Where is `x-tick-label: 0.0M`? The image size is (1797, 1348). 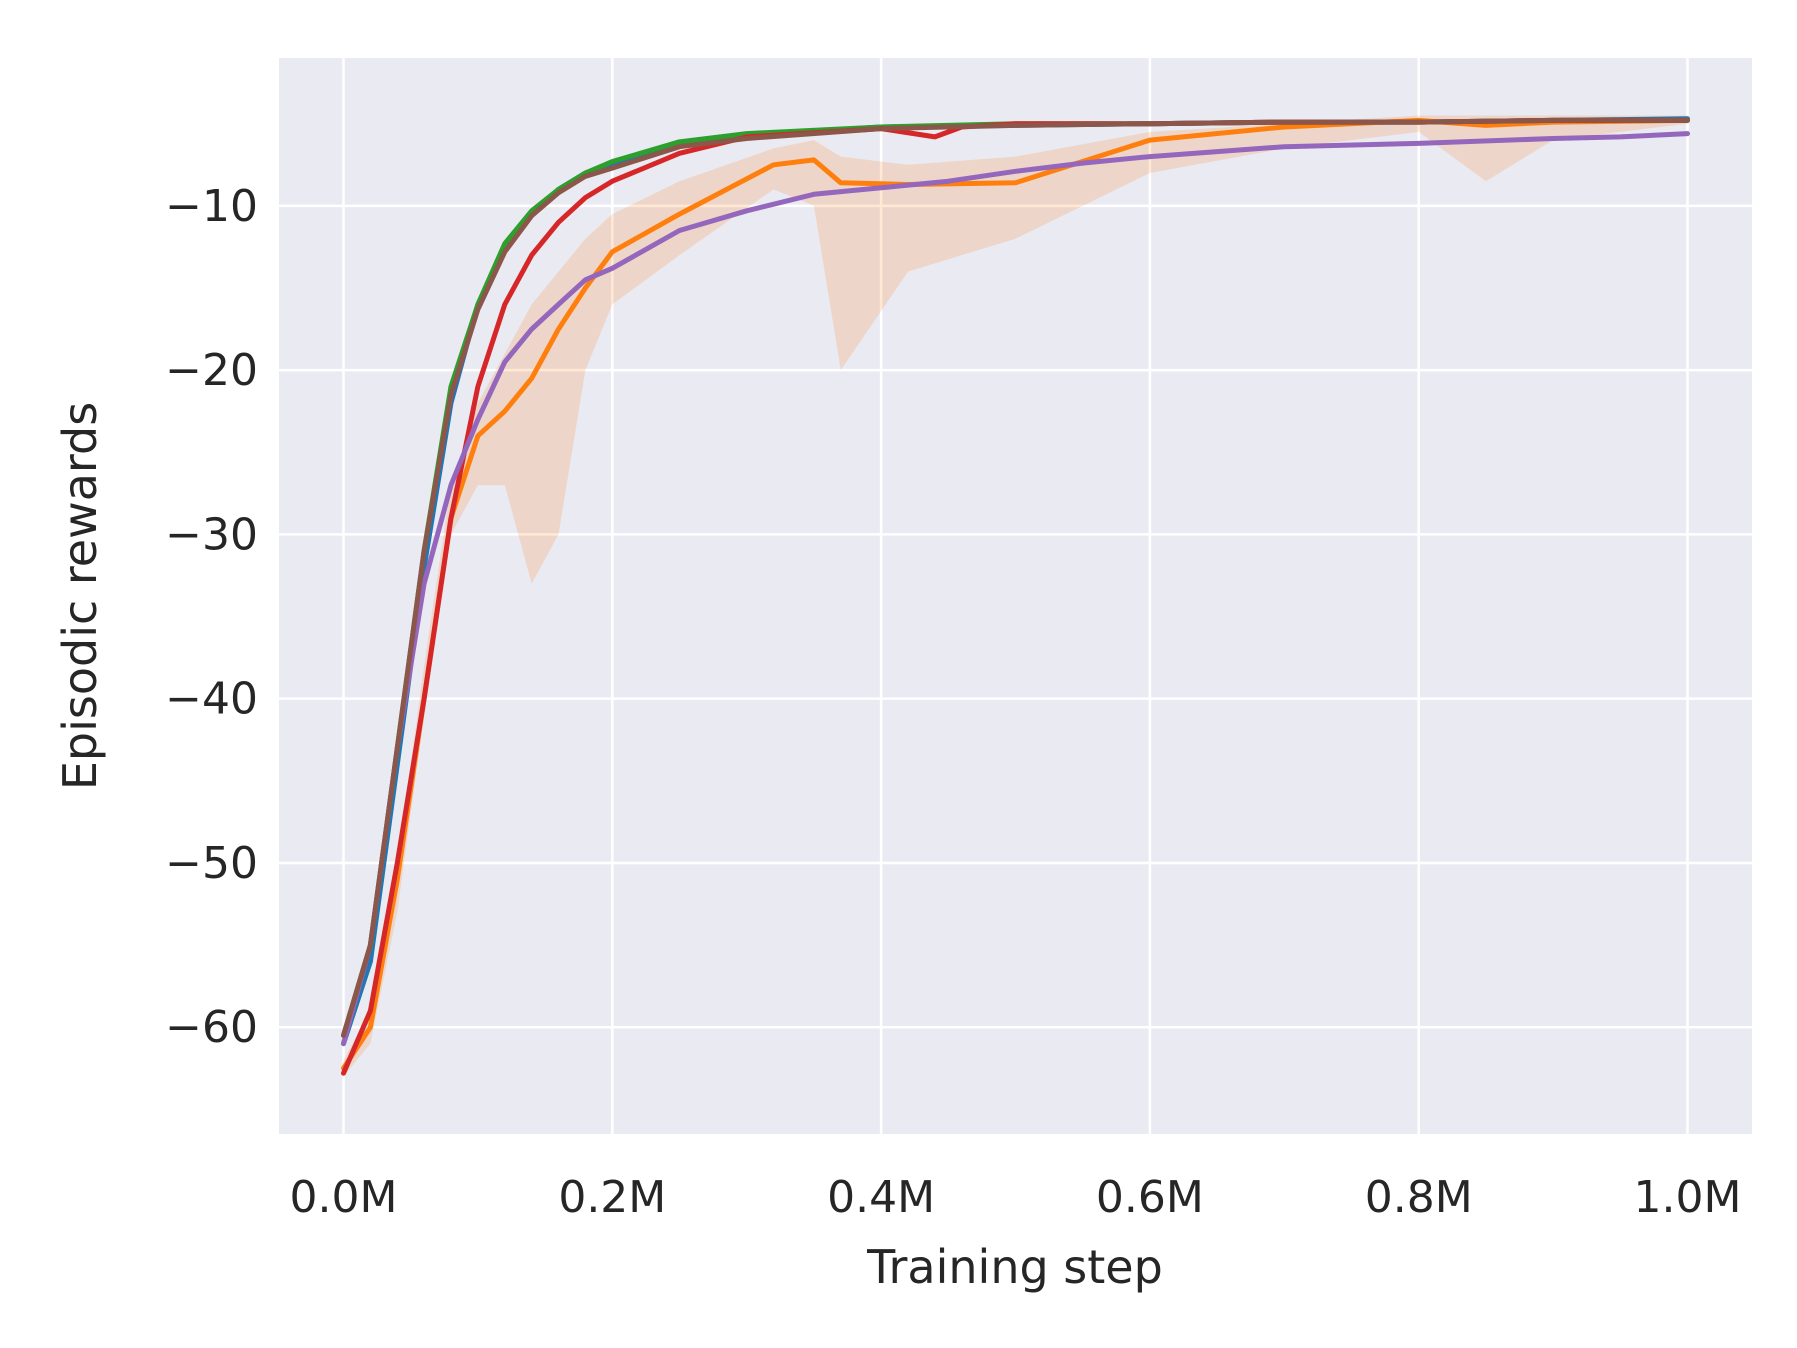 x-tick-label: 0.0M is located at coordinates (344, 1197).